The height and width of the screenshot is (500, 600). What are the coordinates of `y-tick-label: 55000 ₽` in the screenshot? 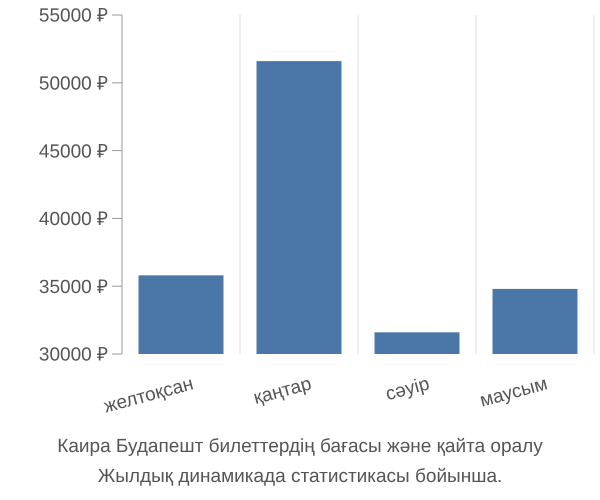 It's located at (73, 16).